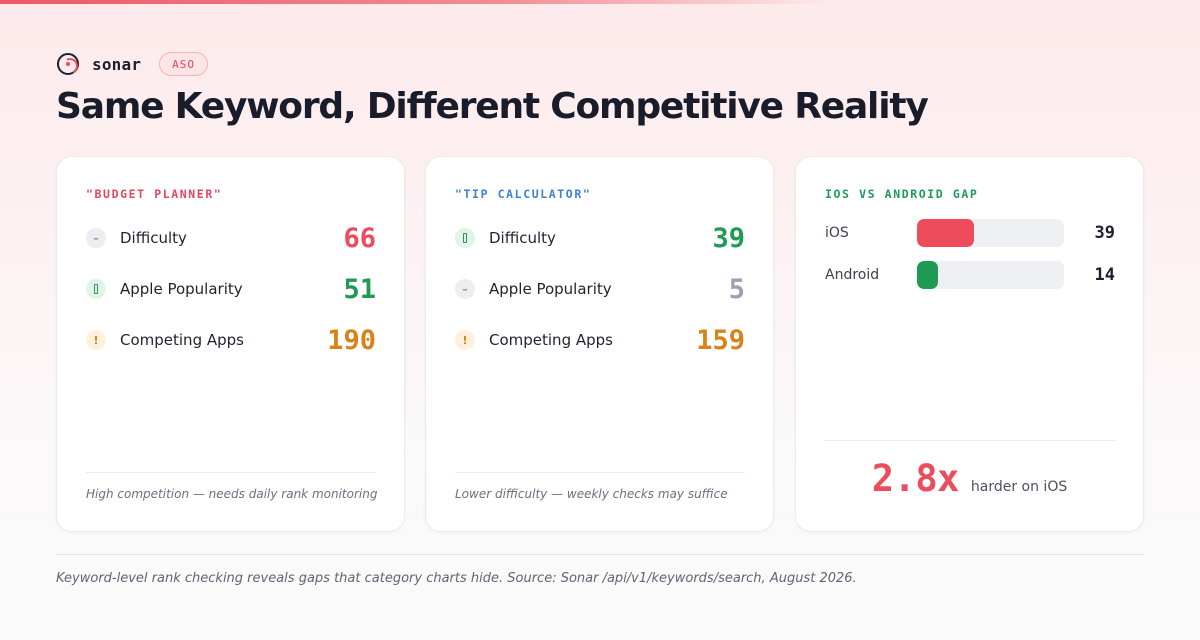 The width and height of the screenshot is (1200, 640). What do you see at coordinates (1104, 233) in the screenshot?
I see `gap-value: 39` at bounding box center [1104, 233].